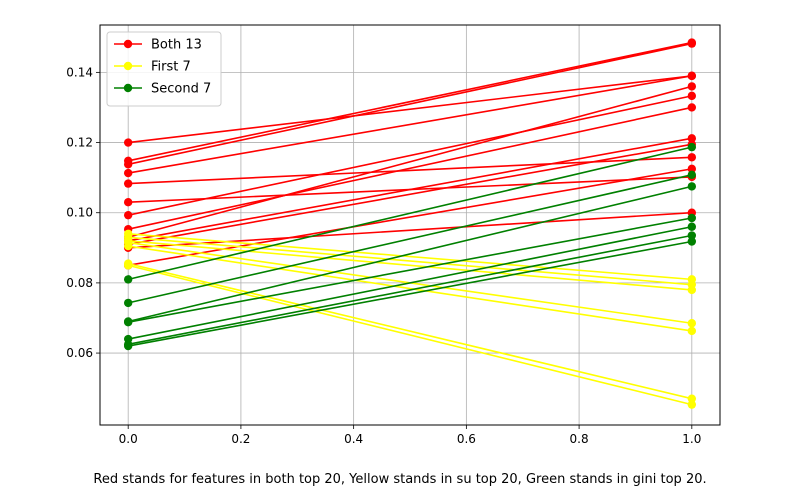  What do you see at coordinates (353, 439) in the screenshot?
I see `x-tick-label: 0.4` at bounding box center [353, 439].